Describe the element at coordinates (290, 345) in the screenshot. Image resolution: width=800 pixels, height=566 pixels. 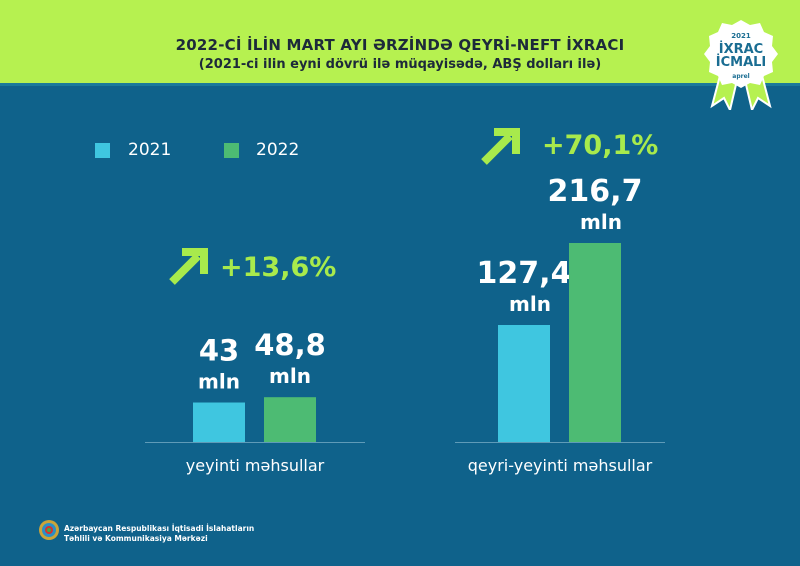
I see `value-label: 48,8` at that location.